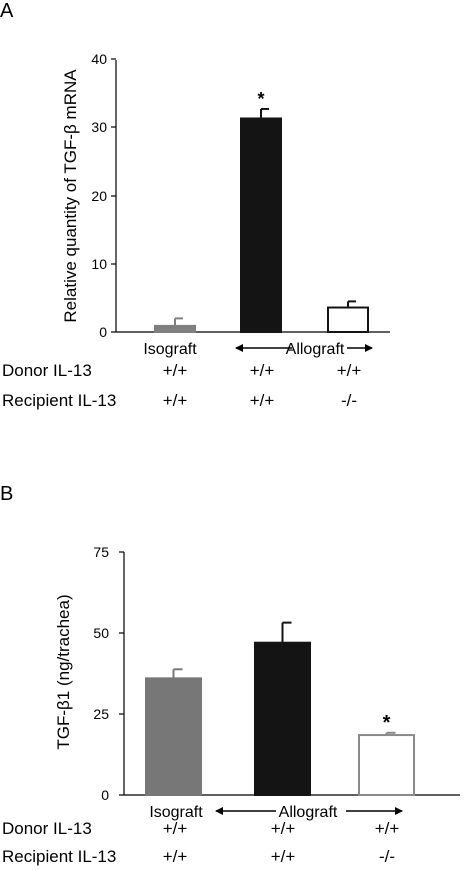 The height and width of the screenshot is (870, 475). Describe the element at coordinates (99, 264) in the screenshot. I see `y-tick-label: 10` at that location.